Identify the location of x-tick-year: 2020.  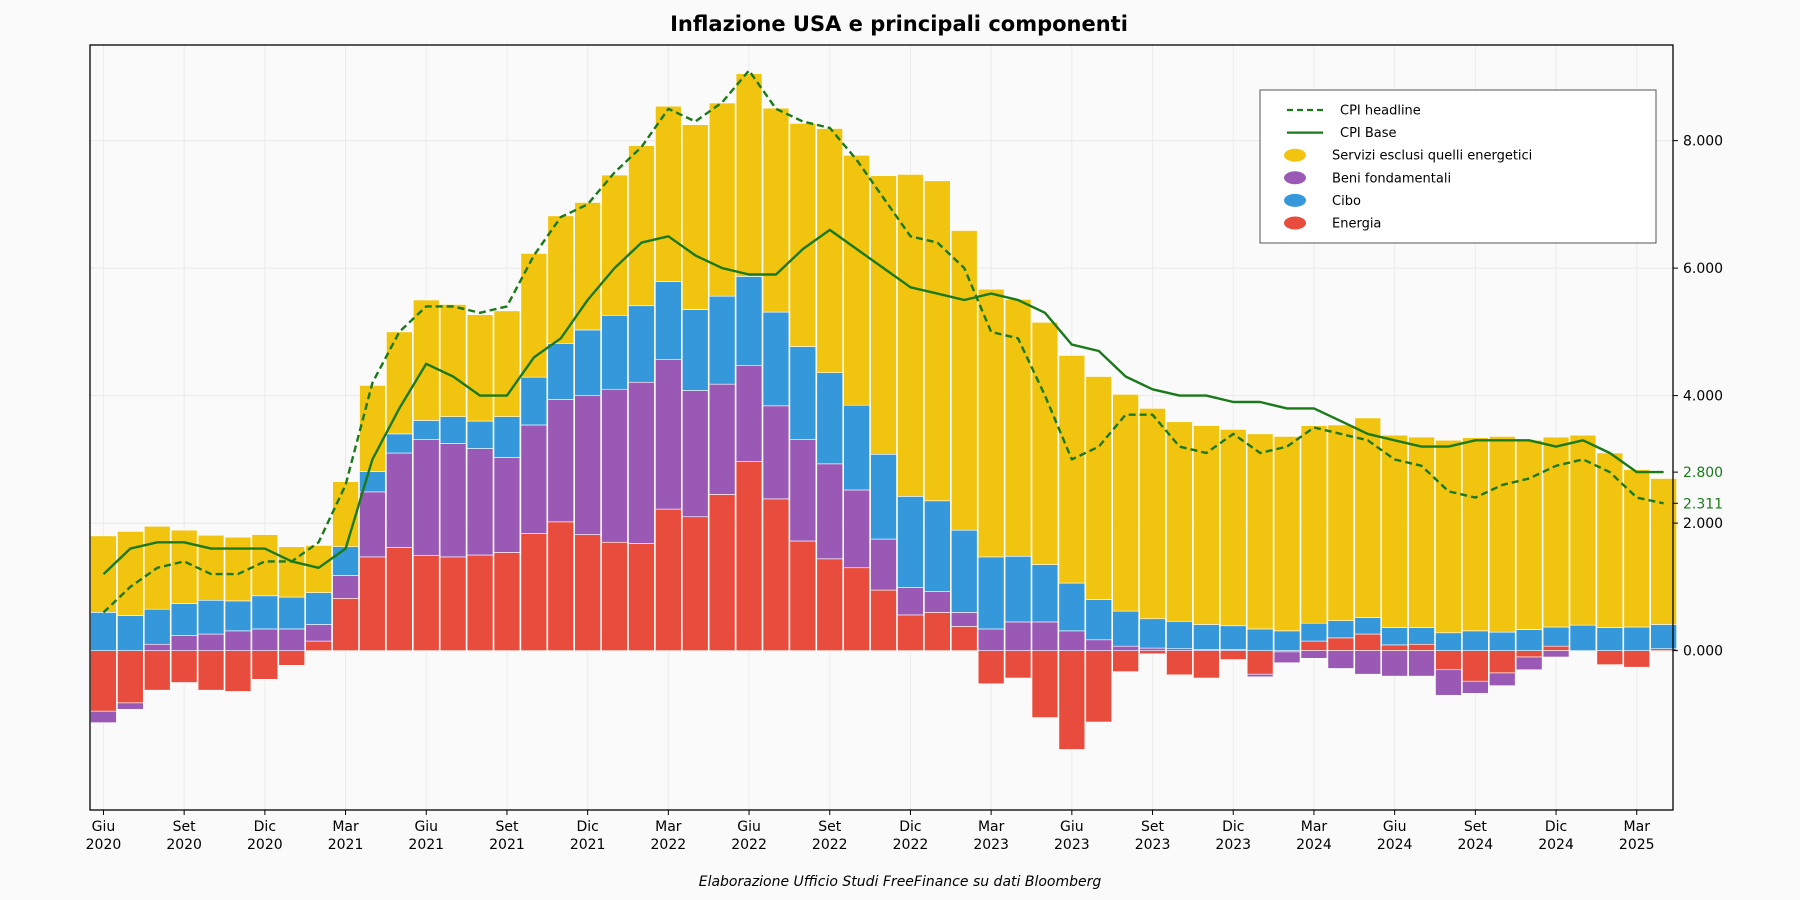
(104, 845).